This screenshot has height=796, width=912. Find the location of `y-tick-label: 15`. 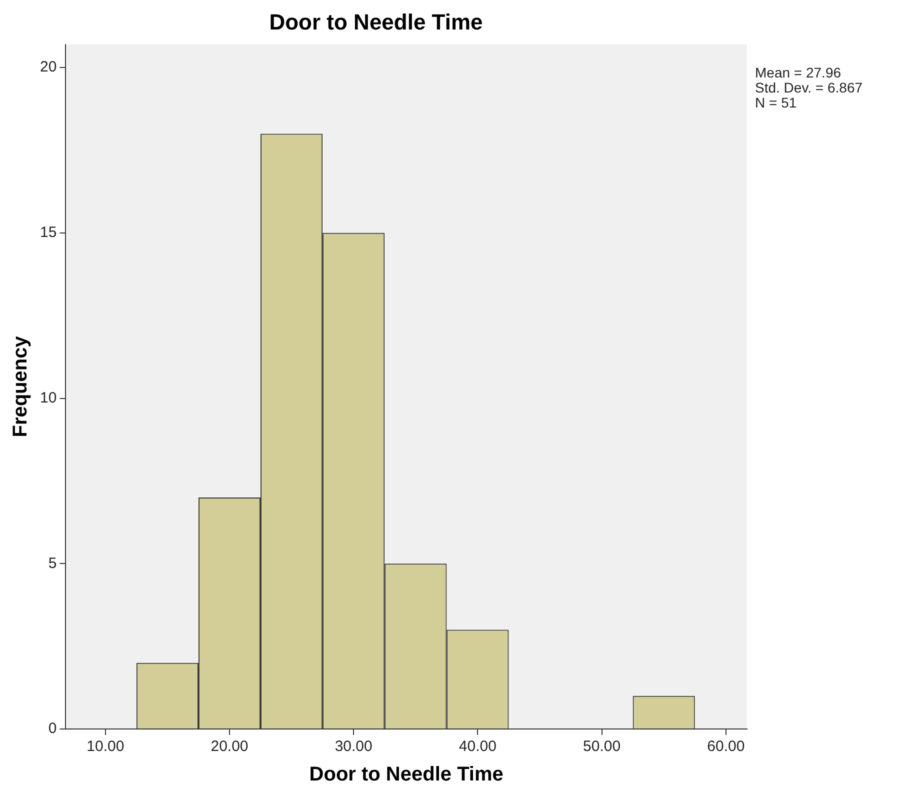

y-tick-label: 15 is located at coordinates (48, 233).